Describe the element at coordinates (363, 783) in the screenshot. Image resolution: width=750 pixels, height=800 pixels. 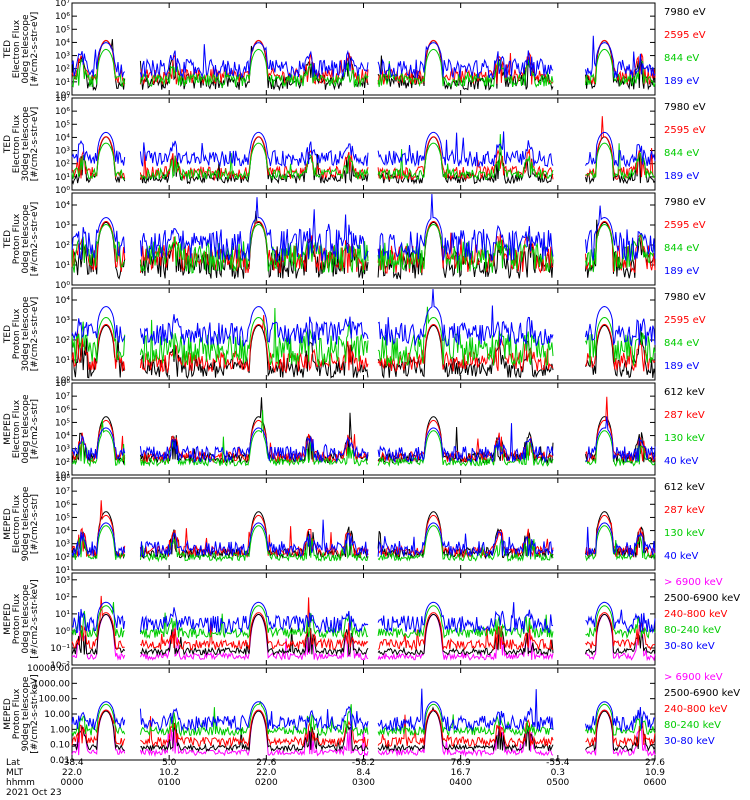
I see `x-tick-hhmm: 0300` at that location.